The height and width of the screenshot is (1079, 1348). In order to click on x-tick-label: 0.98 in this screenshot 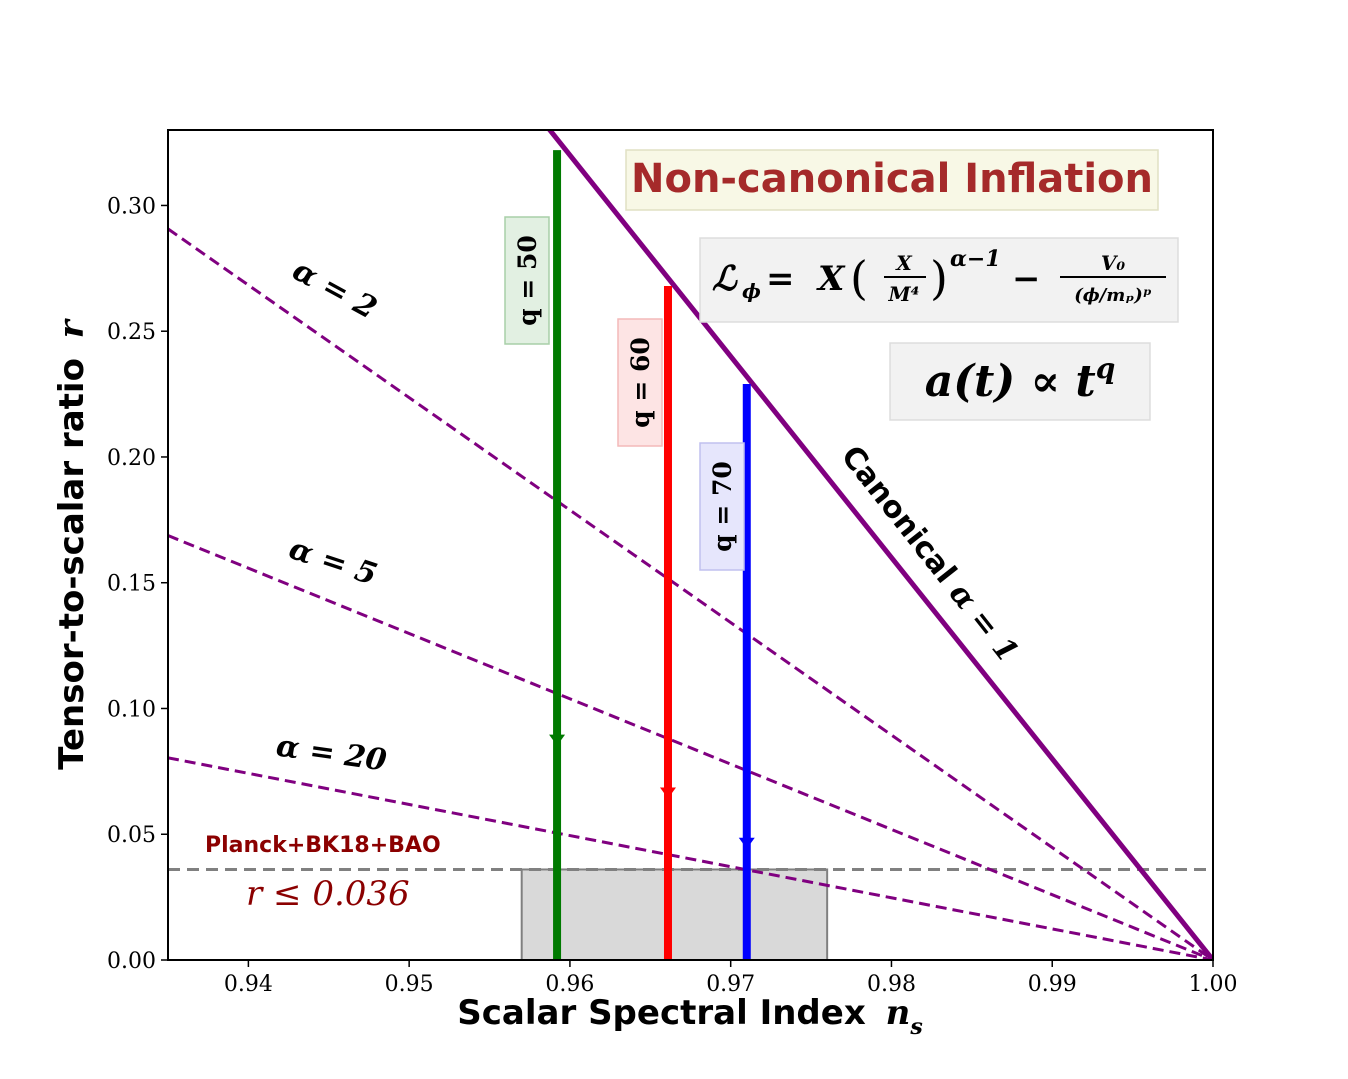, I will do `click(891, 984)`.